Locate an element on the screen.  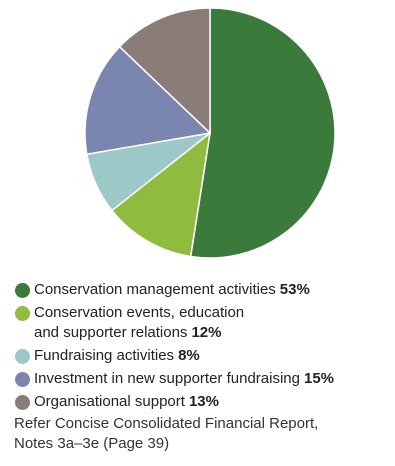
legend-swatch-investment is located at coordinates (22, 379).